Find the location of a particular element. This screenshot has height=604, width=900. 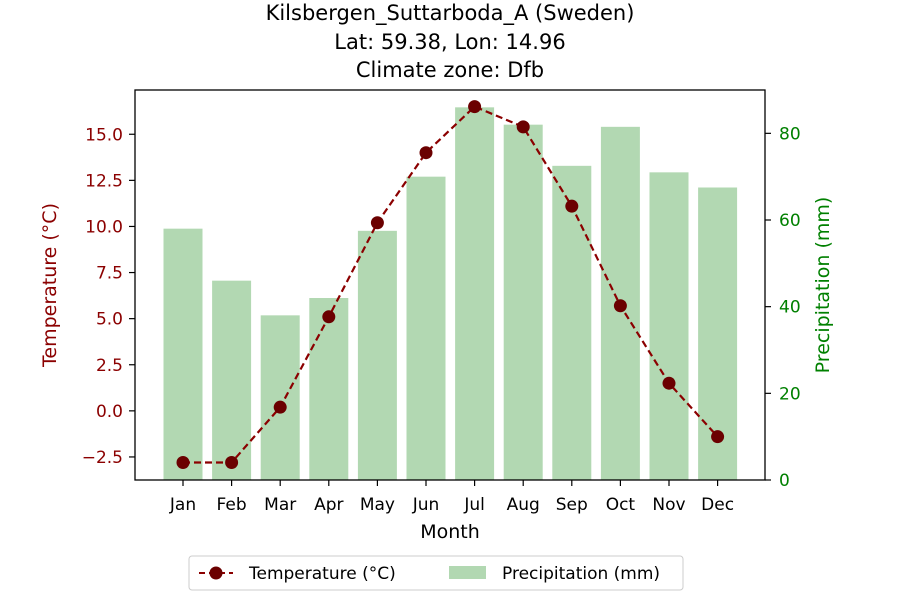

temperature-point-feb is located at coordinates (232, 462).